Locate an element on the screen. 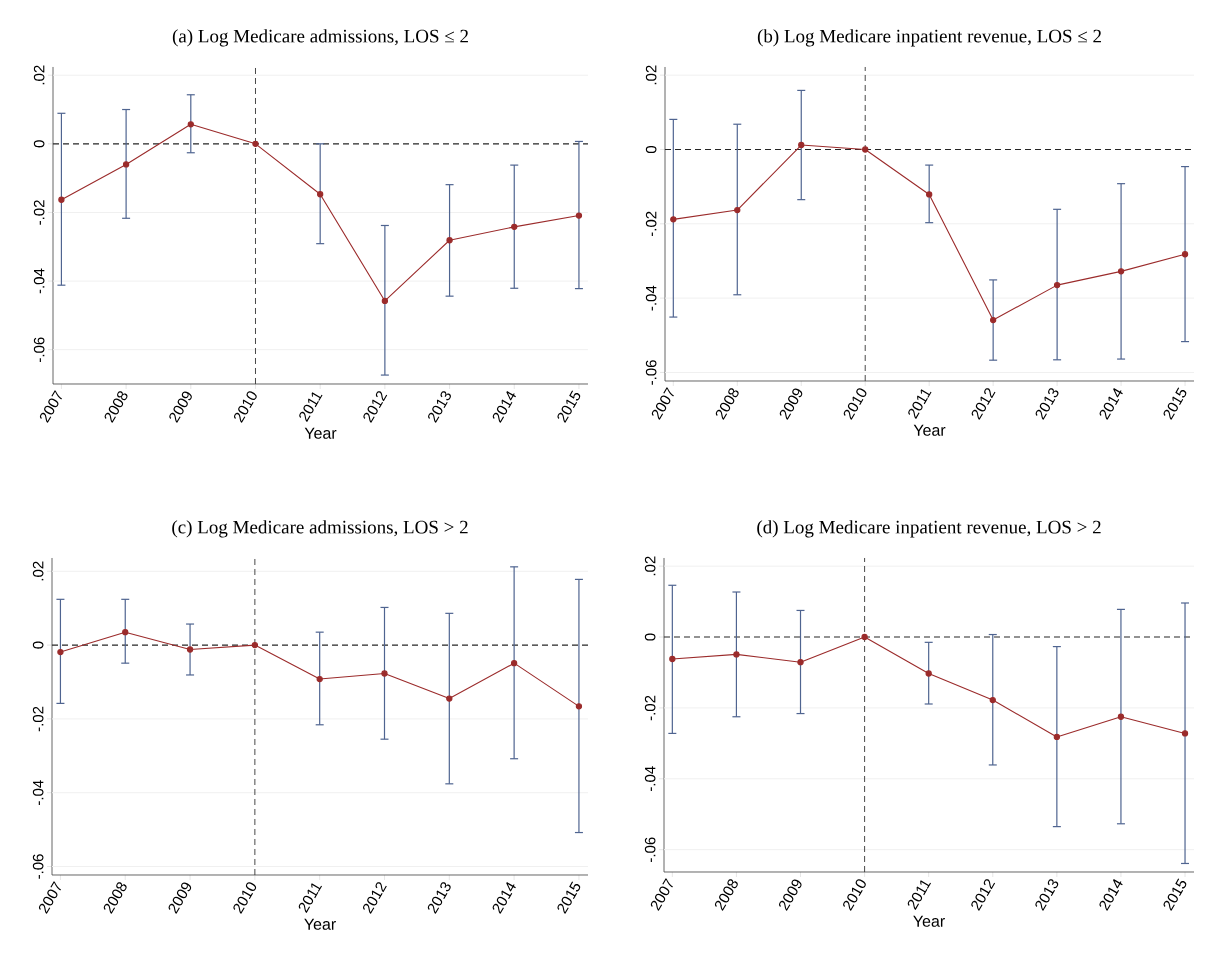  chart-title: (b) Log Medicare inpatient revenue, LOS ≤ 2 is located at coordinates (929, 38).